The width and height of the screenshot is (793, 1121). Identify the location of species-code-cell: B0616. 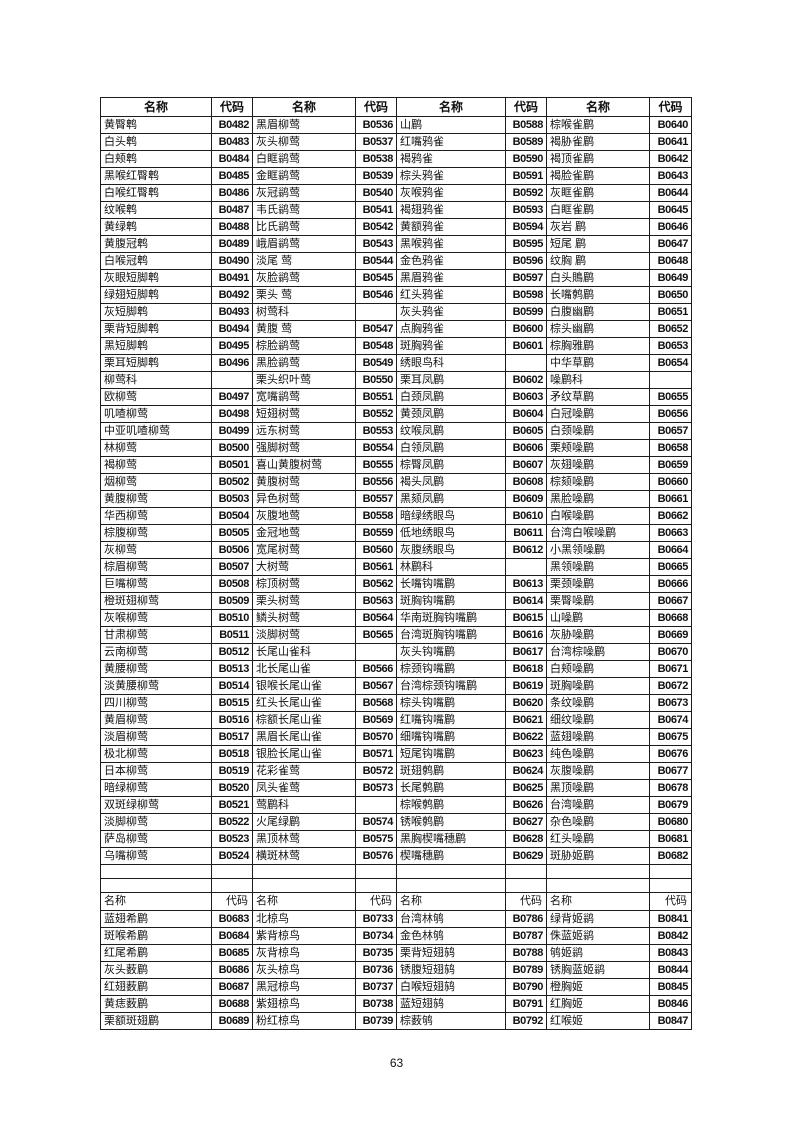
(526, 635).